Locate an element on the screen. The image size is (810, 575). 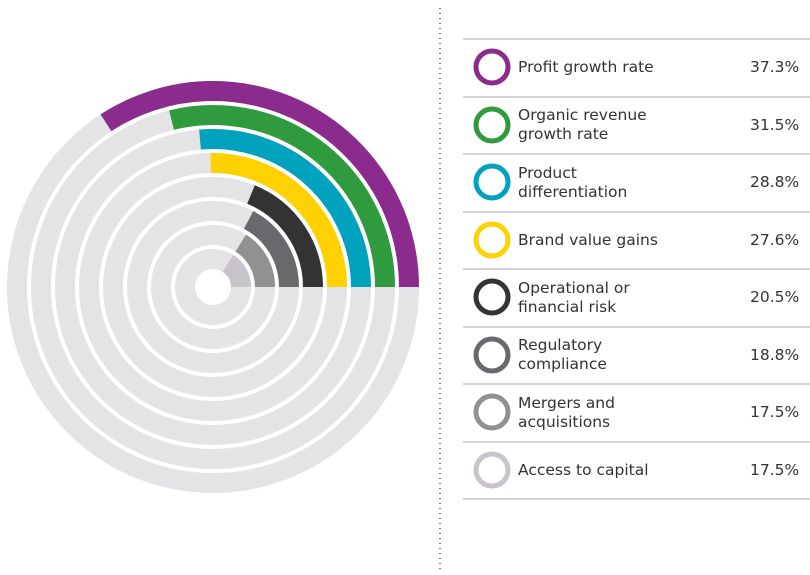
value-label: 37.3% is located at coordinates (775, 67).